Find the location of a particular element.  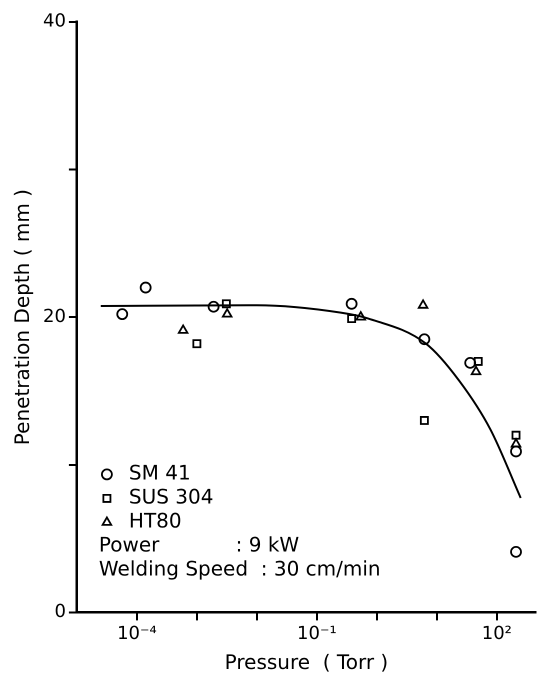

x-tick-label: 10⁻¹ is located at coordinates (317, 633).